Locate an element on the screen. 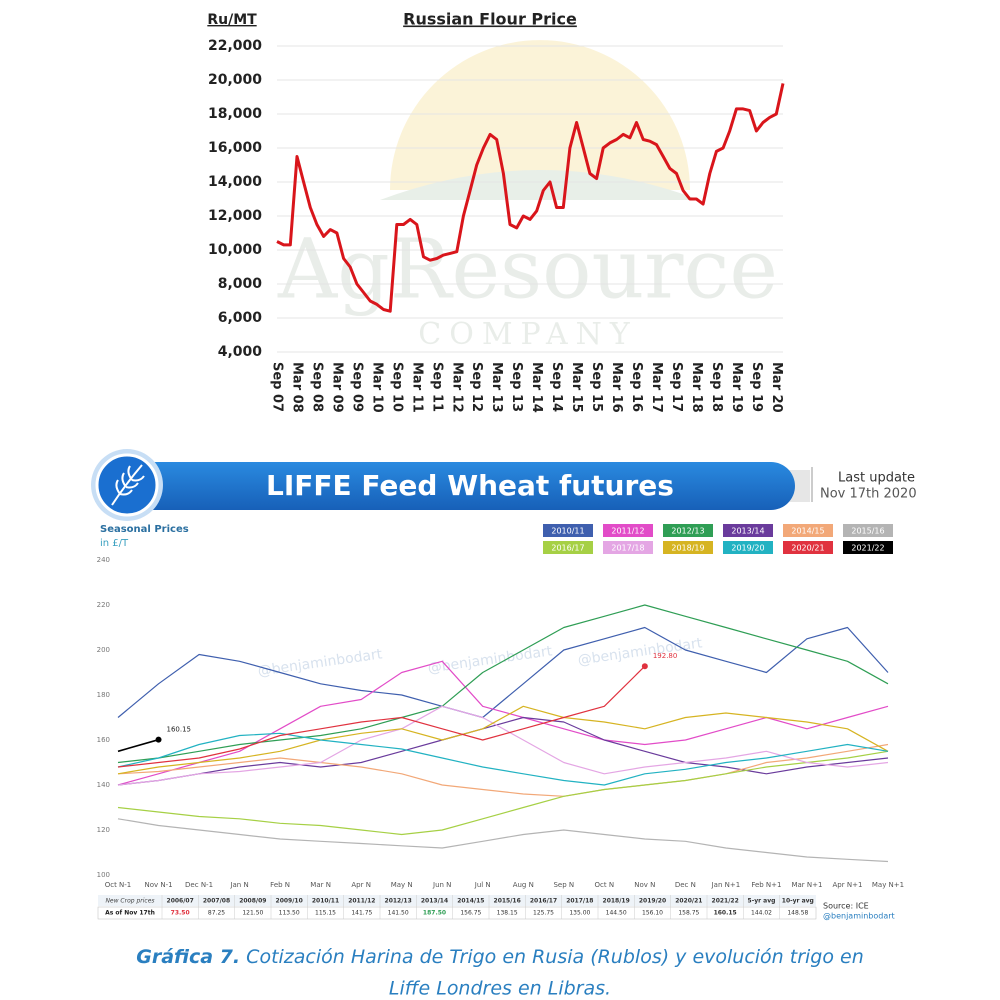 The image size is (1000, 1000). legend-label: 2014/15 is located at coordinates (807, 531).